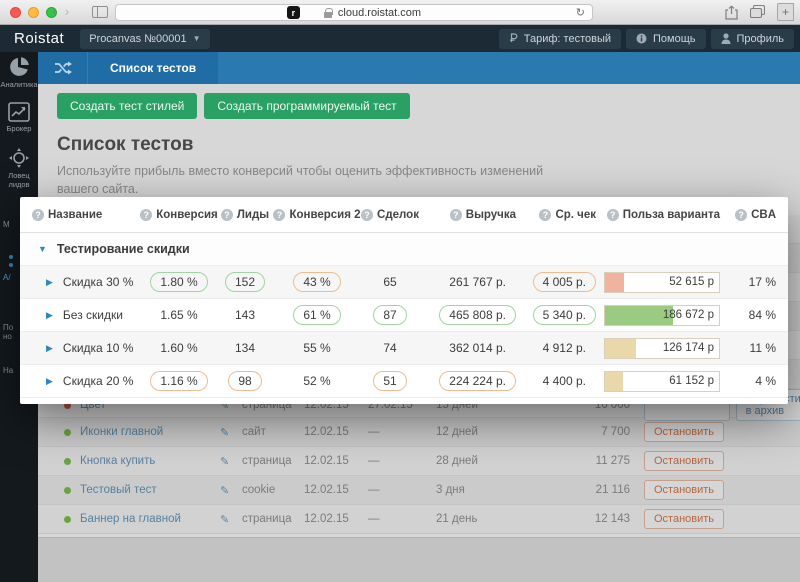  What do you see at coordinates (419, 68) in the screenshot?
I see `tab-bar: Список тестов` at bounding box center [419, 68].